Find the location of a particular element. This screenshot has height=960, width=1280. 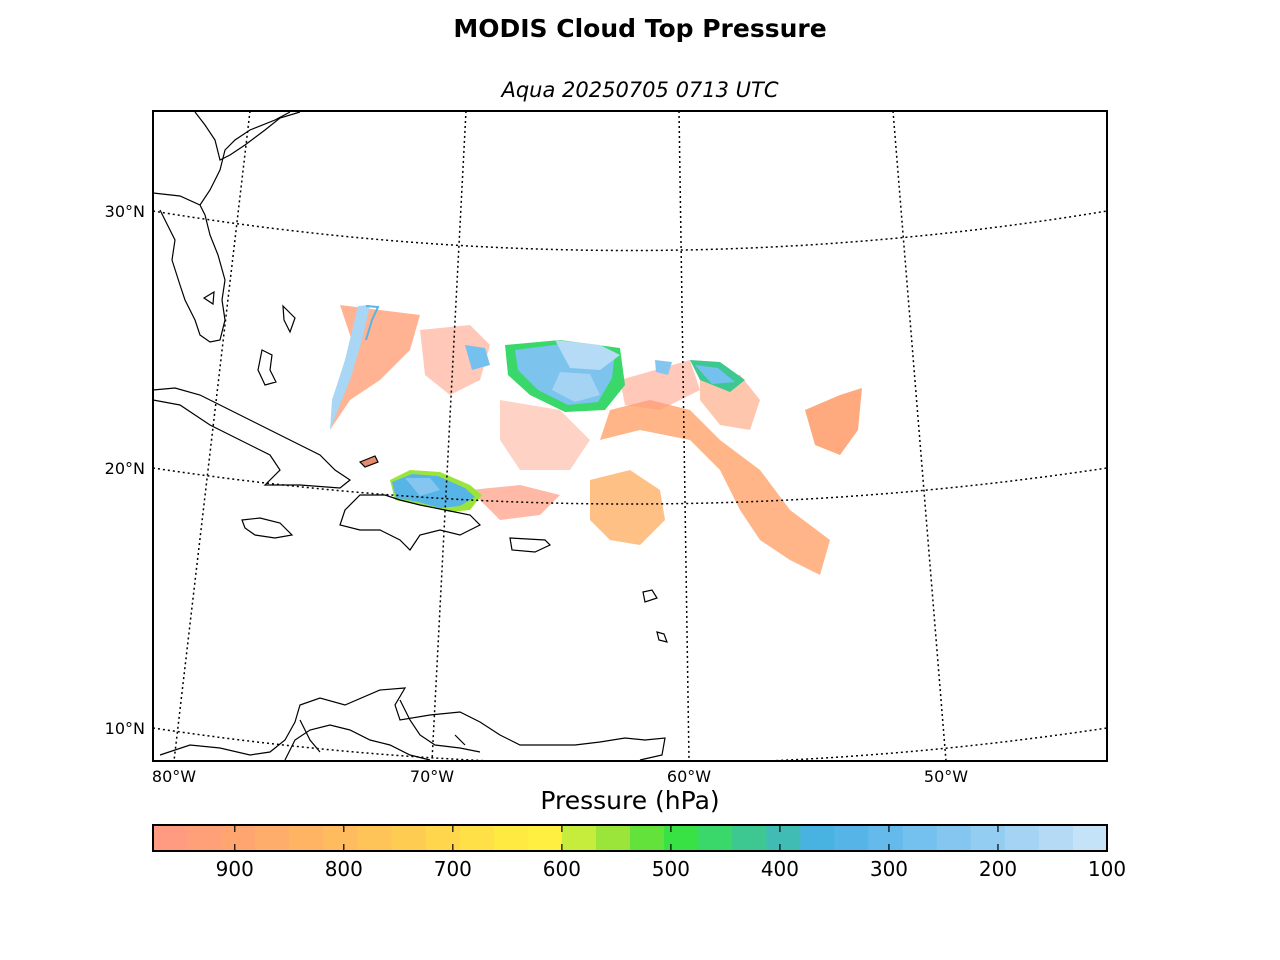

colorbar is located at coordinates (630, 838).